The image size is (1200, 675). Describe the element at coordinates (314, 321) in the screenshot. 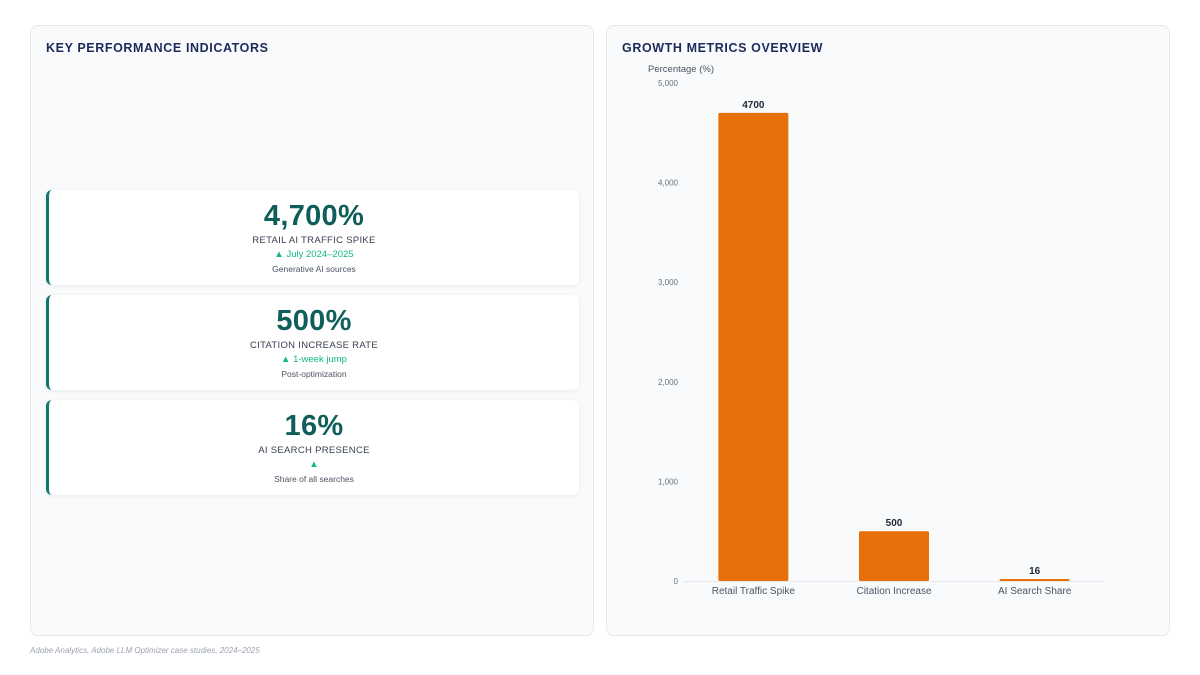

I see `kpi-value: 500%` at that location.